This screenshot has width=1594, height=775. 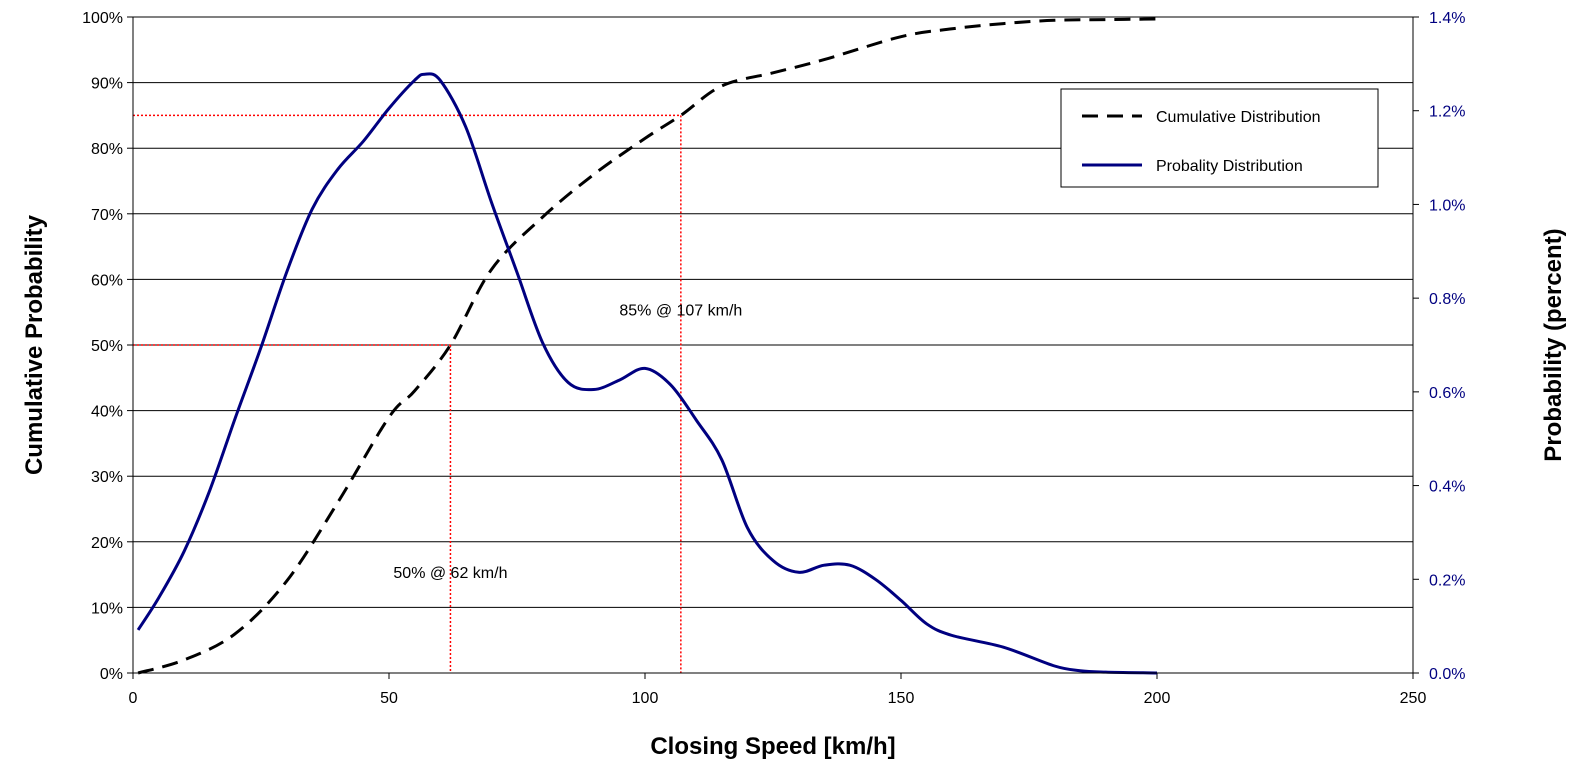 What do you see at coordinates (1553, 344) in the screenshot?
I see `y-axis-title-right: Probability (percent)` at bounding box center [1553, 344].